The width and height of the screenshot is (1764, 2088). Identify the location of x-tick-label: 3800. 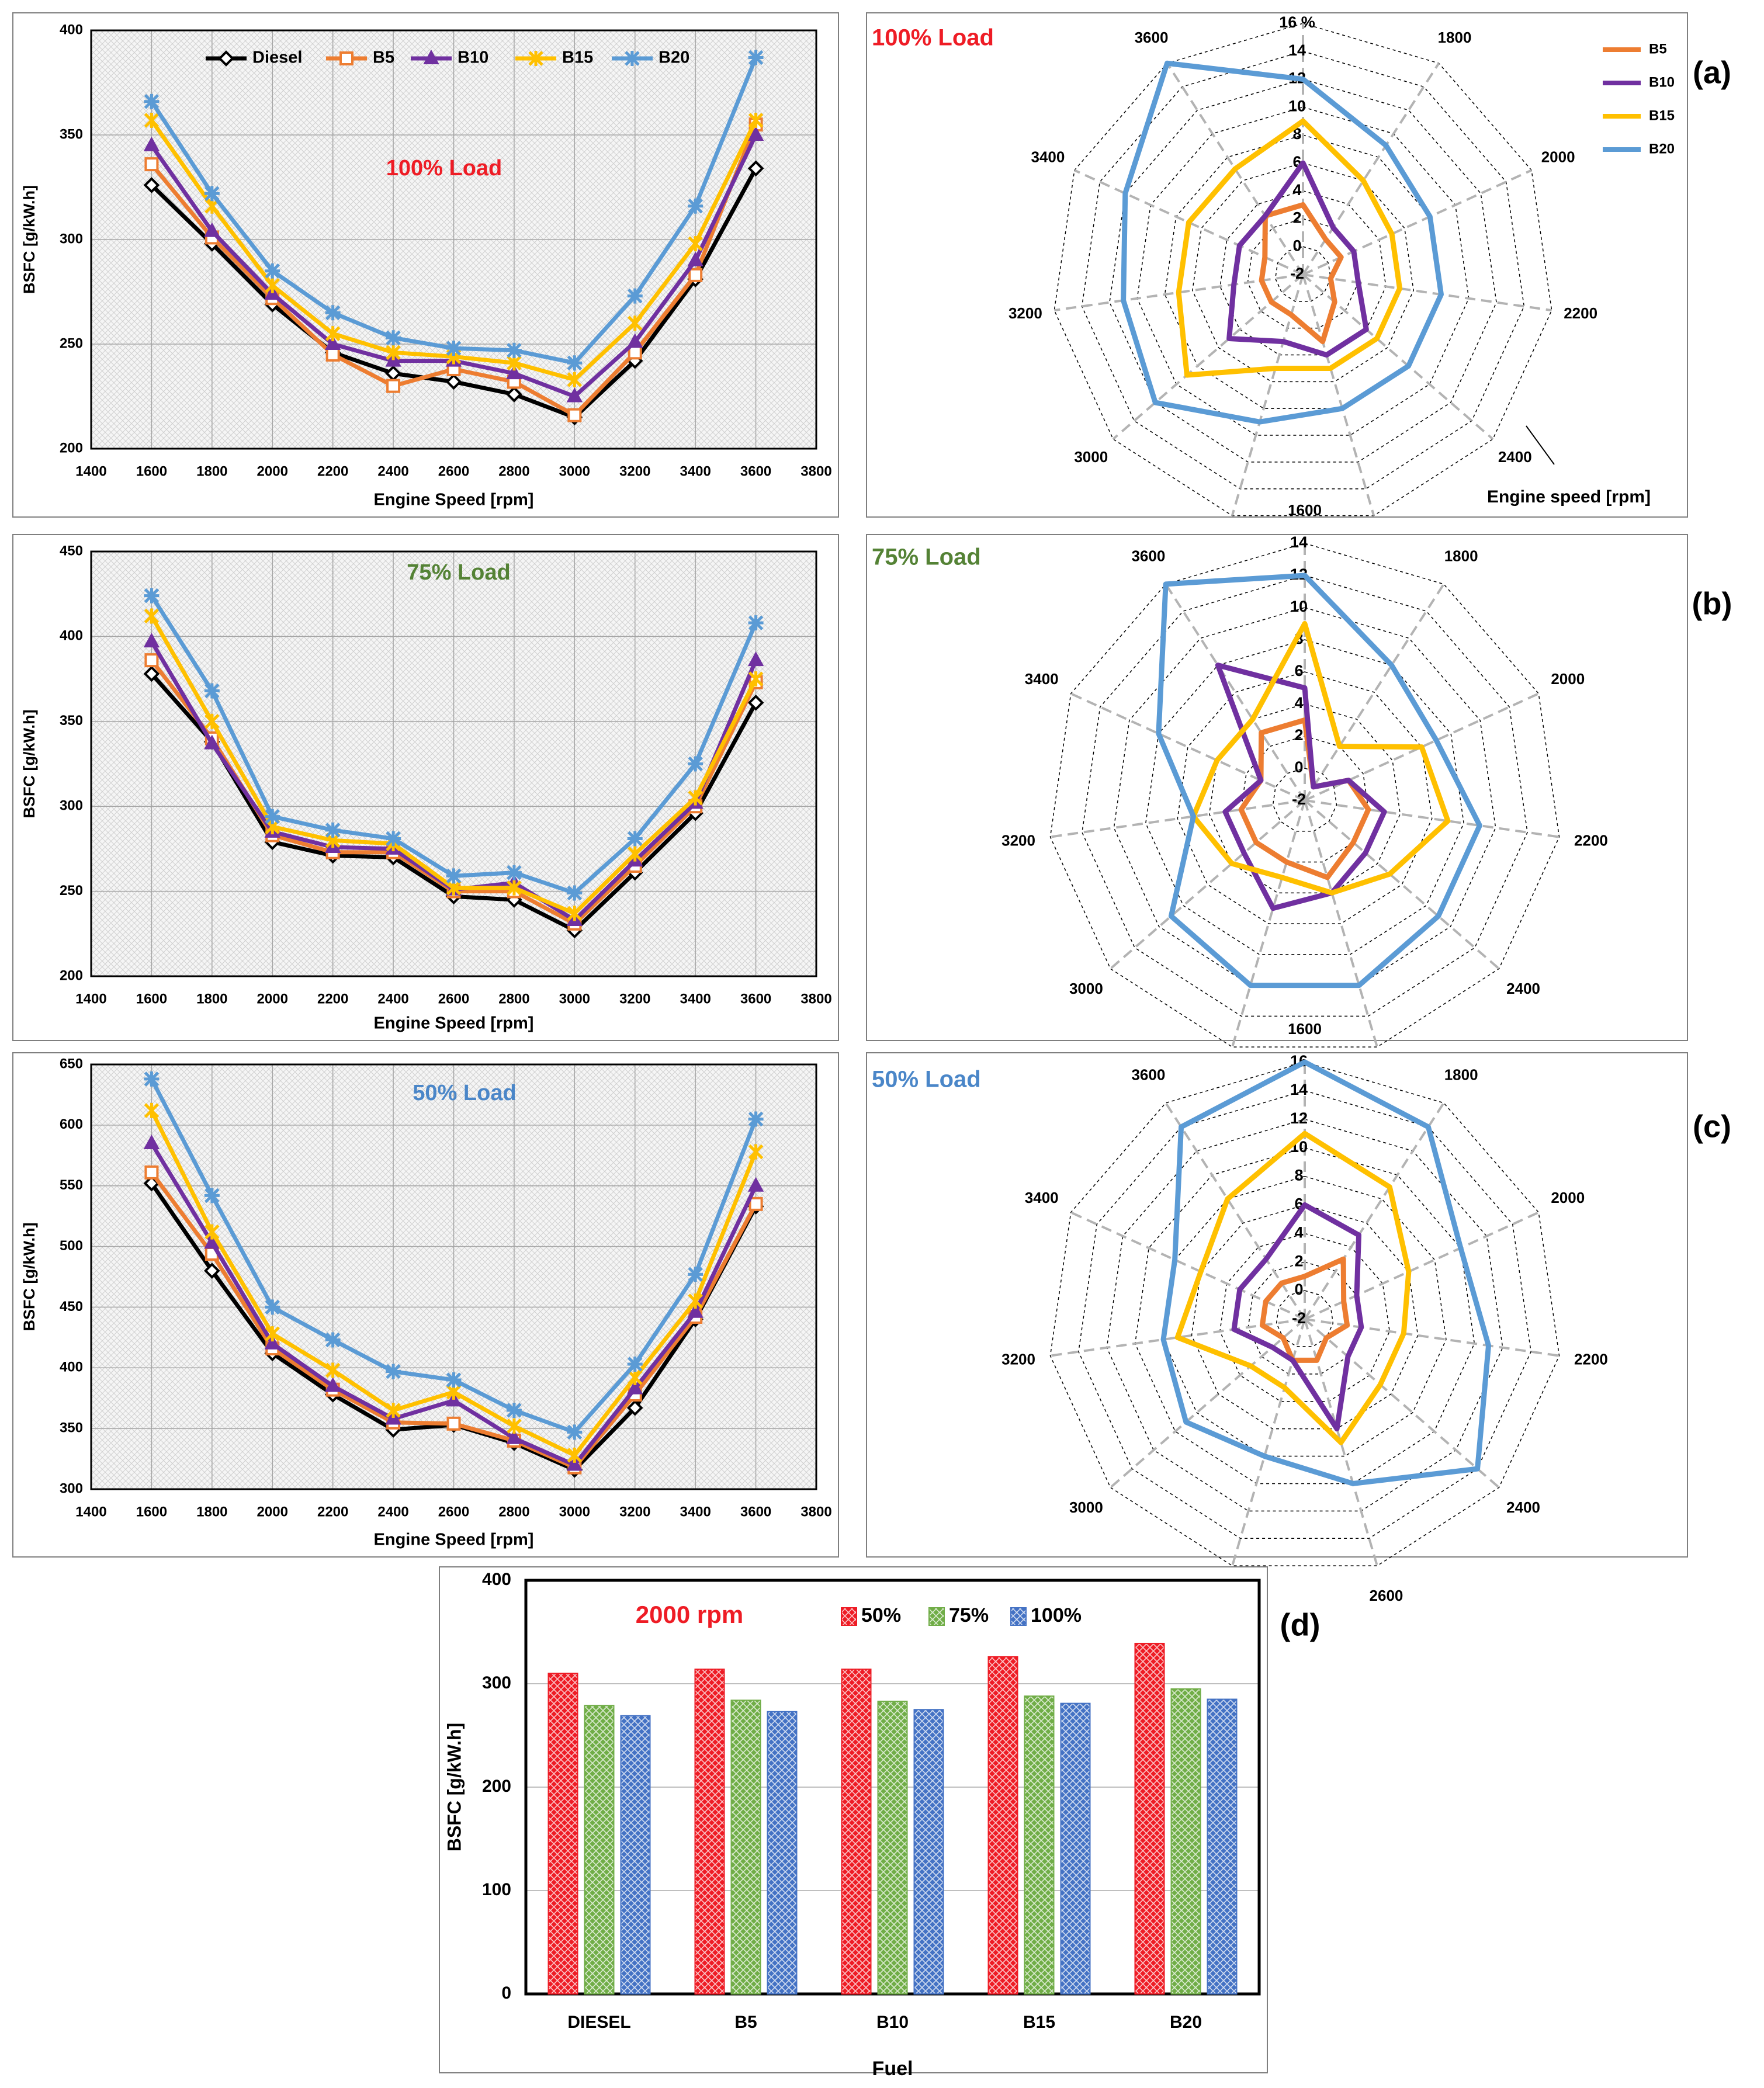
(815, 1512).